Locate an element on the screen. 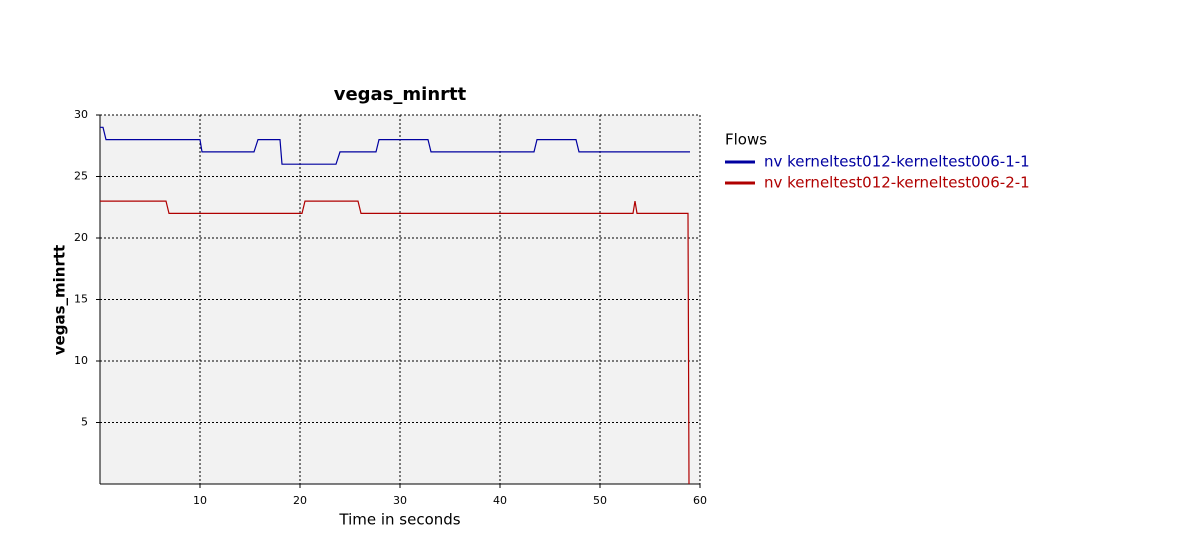 The width and height of the screenshot is (1200, 550). chart-title: vegas_minrtt is located at coordinates (400, 94).